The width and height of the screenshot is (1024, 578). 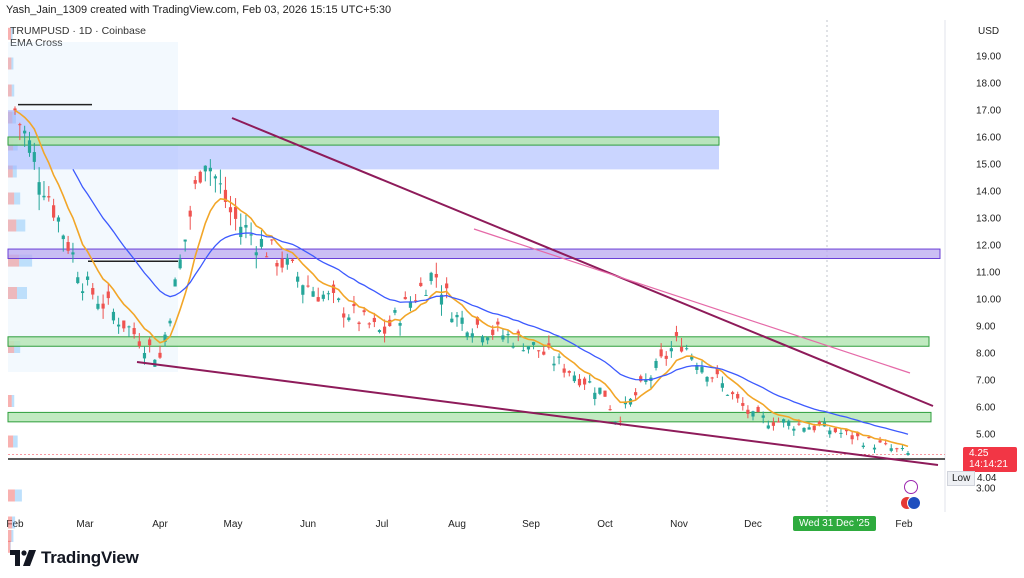 I want to click on tradingview-logo: TradingView, so click(x=74, y=558).